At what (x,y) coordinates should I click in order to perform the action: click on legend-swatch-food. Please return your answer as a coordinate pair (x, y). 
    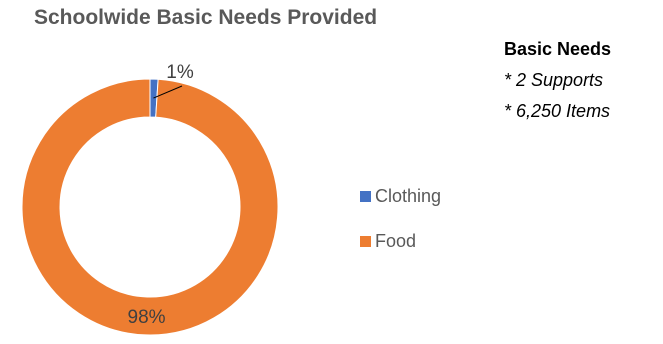
    Looking at the image, I should click on (365, 241).